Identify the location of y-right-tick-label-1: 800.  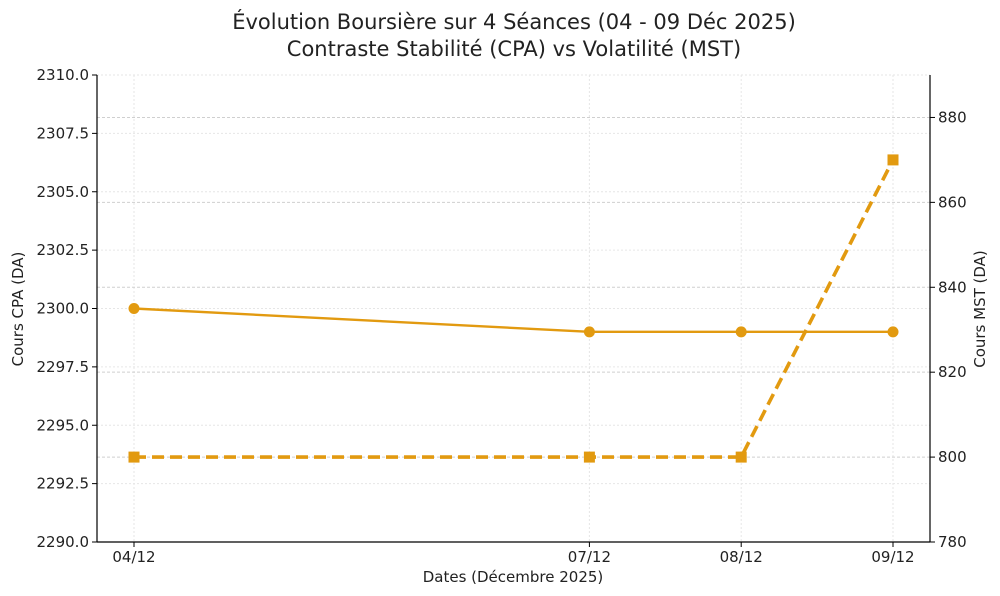
(952, 457).